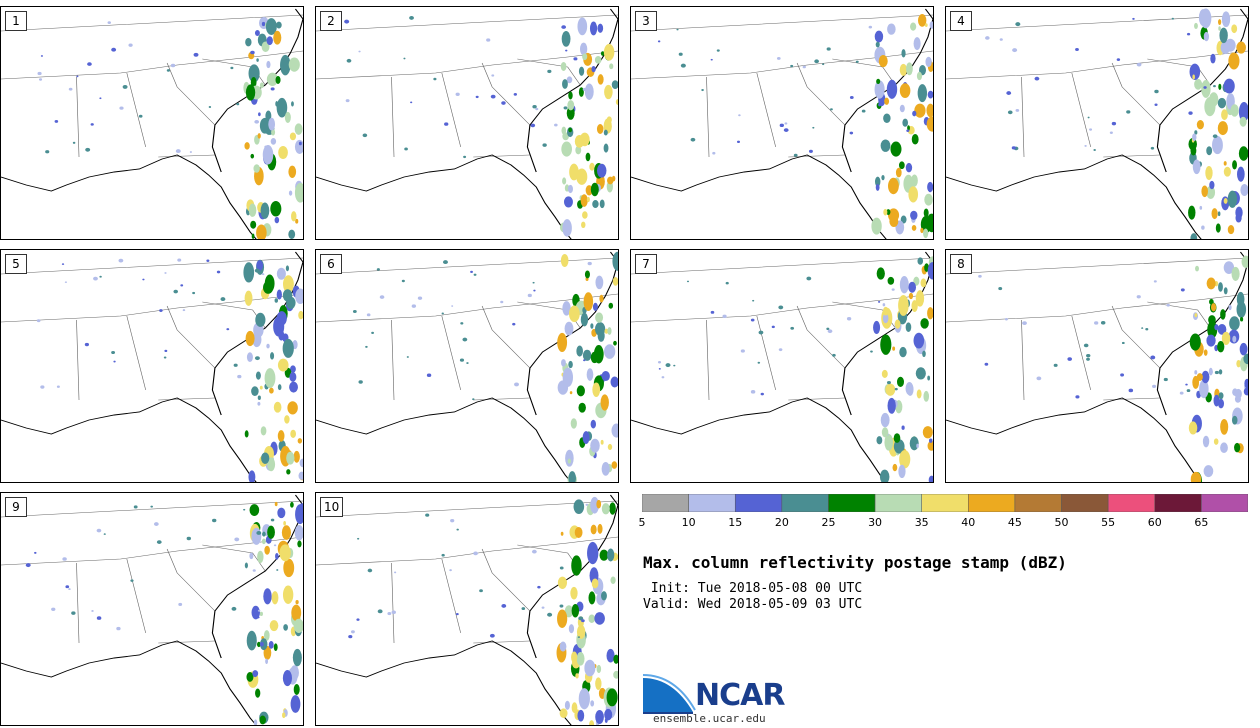  What do you see at coordinates (152, 609) in the screenshot?
I see `ensemble-member-panel: 9` at bounding box center [152, 609].